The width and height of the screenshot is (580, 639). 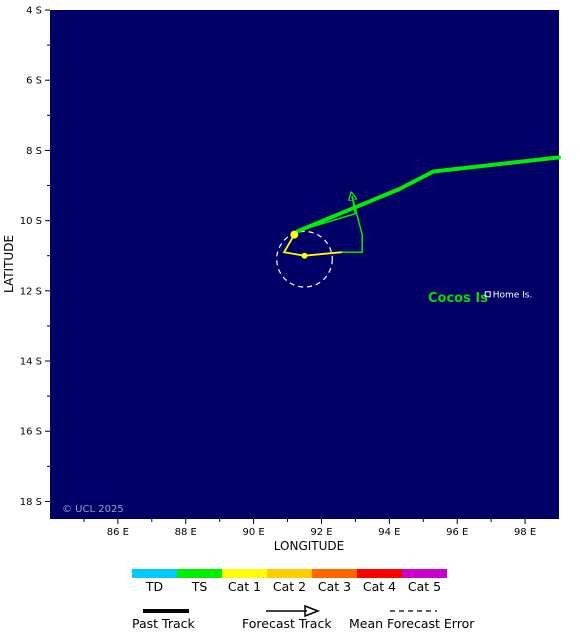 I want to click on legend-category-label: TS, so click(x=199, y=586).